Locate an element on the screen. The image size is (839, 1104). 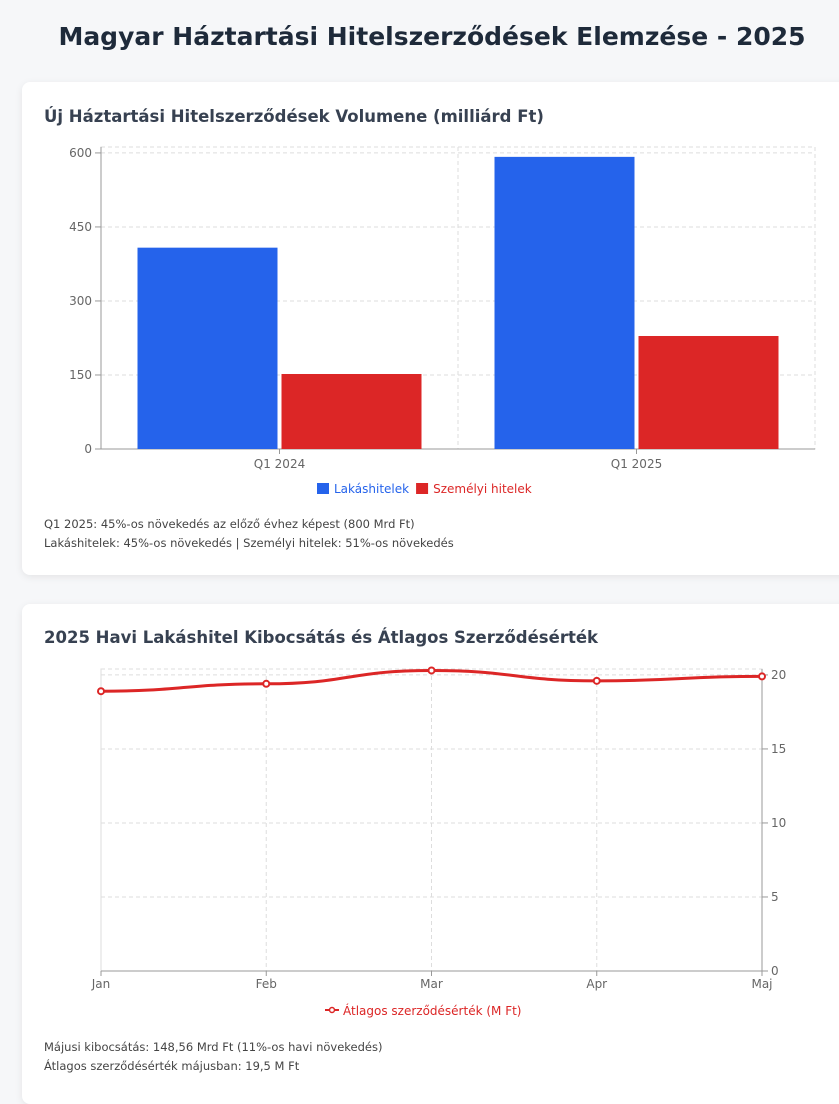
y-tick-label: 5 is located at coordinates (775, 897).